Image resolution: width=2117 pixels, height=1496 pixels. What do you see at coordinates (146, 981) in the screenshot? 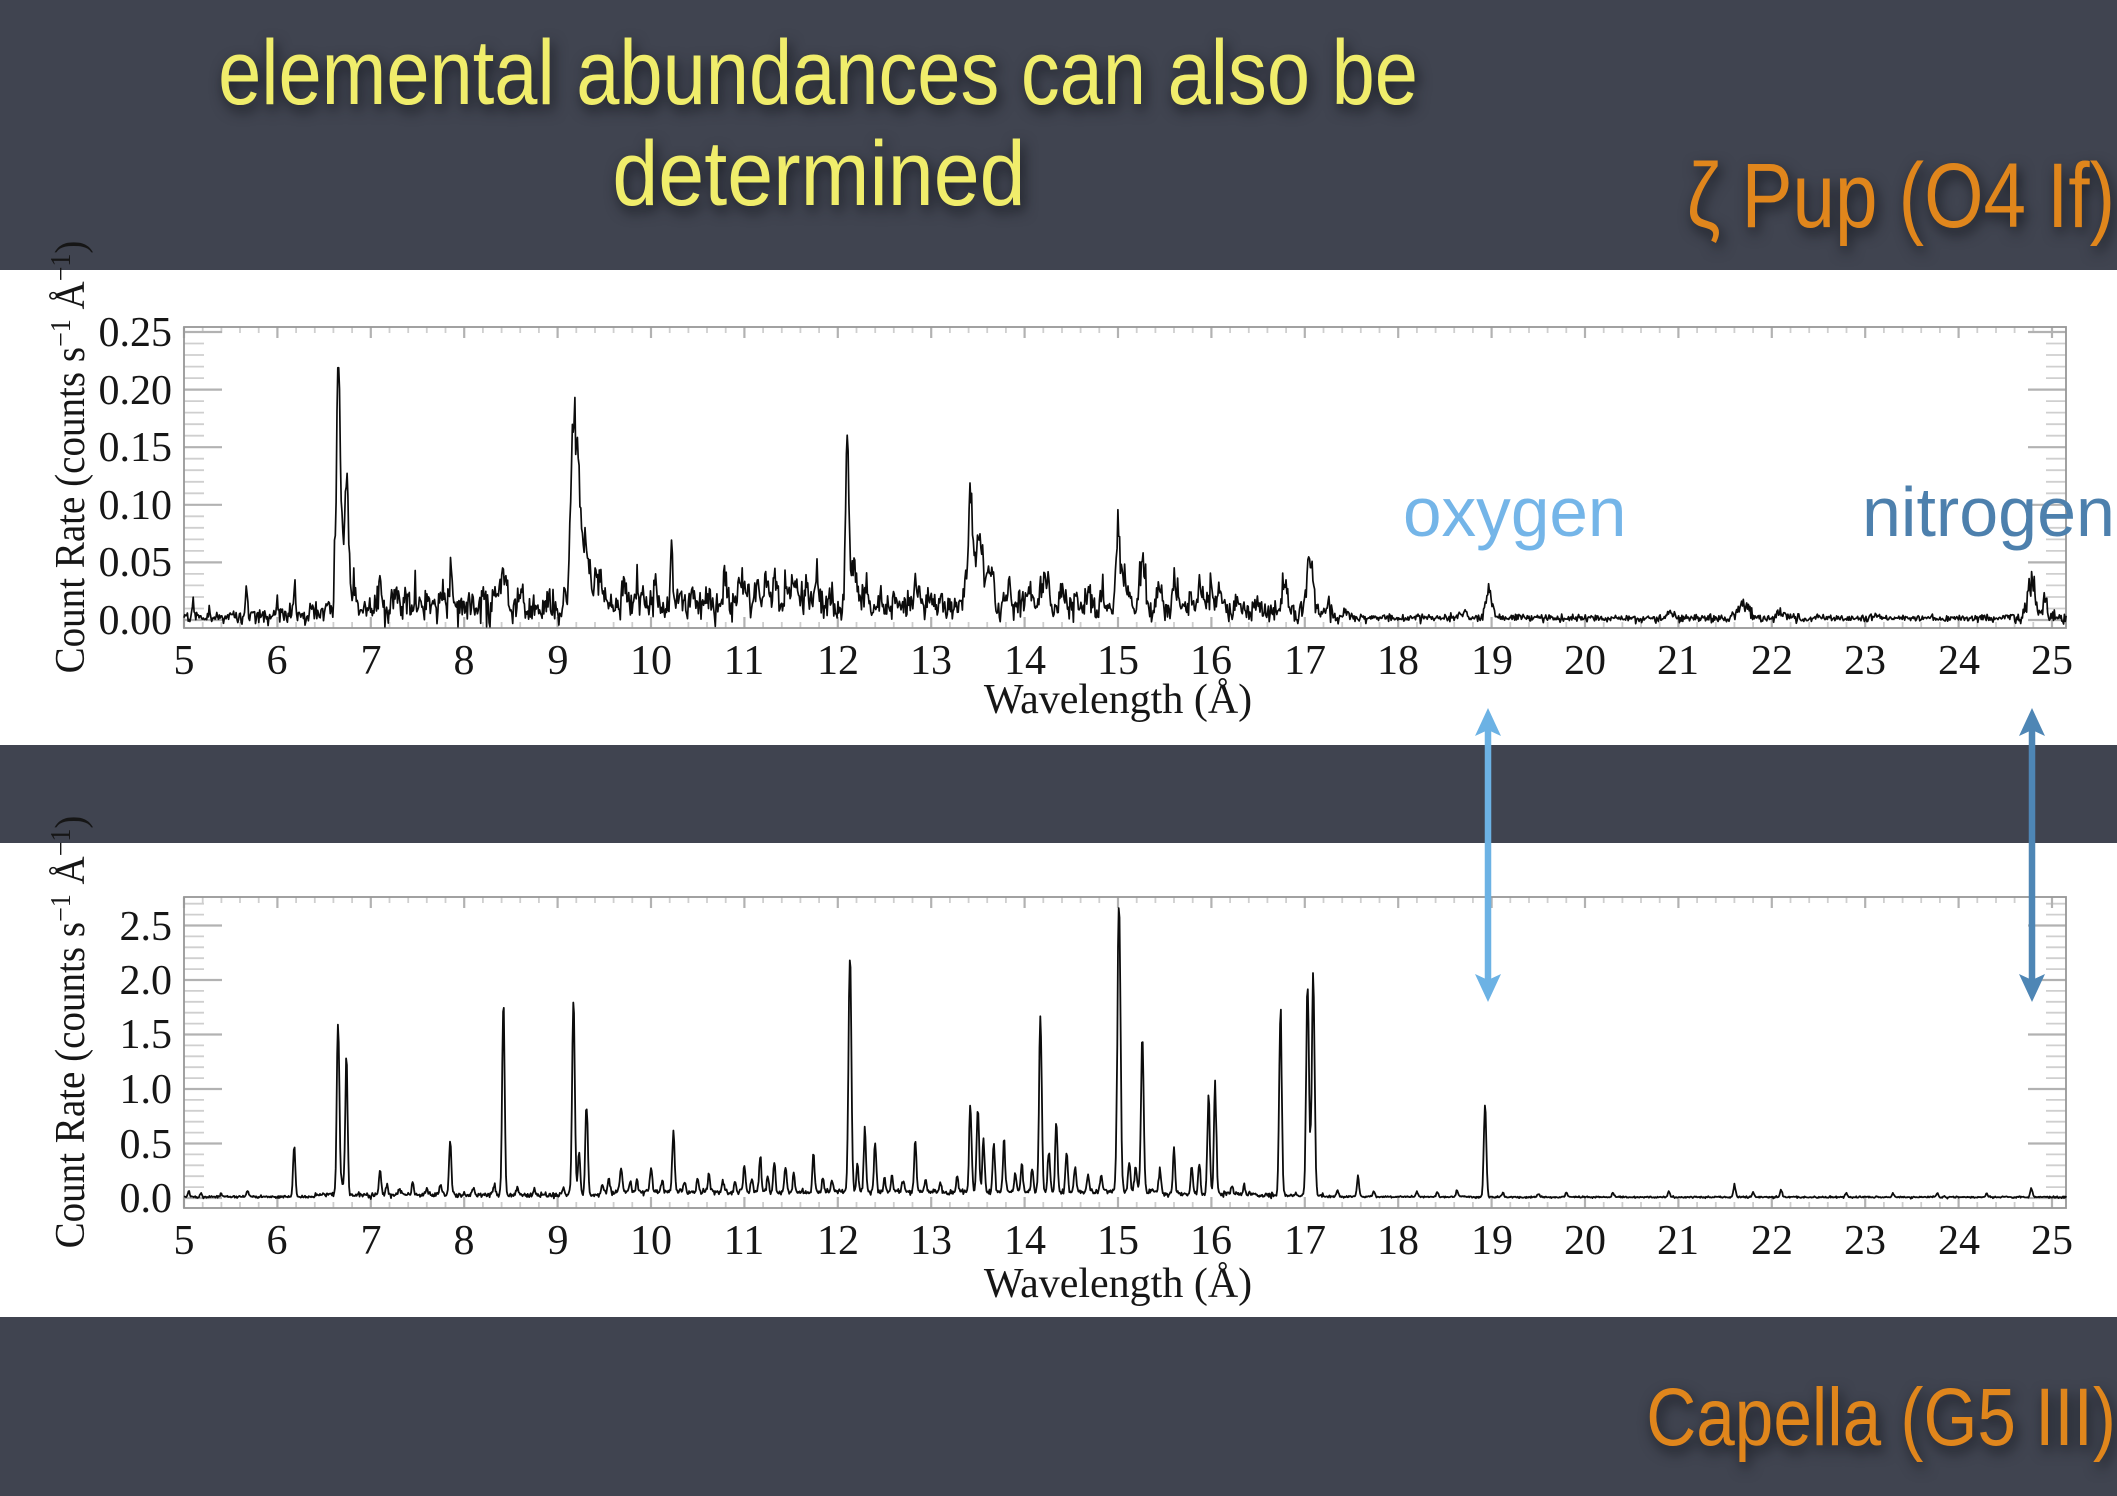
I see `svg-text: 2.0` at bounding box center [146, 981].